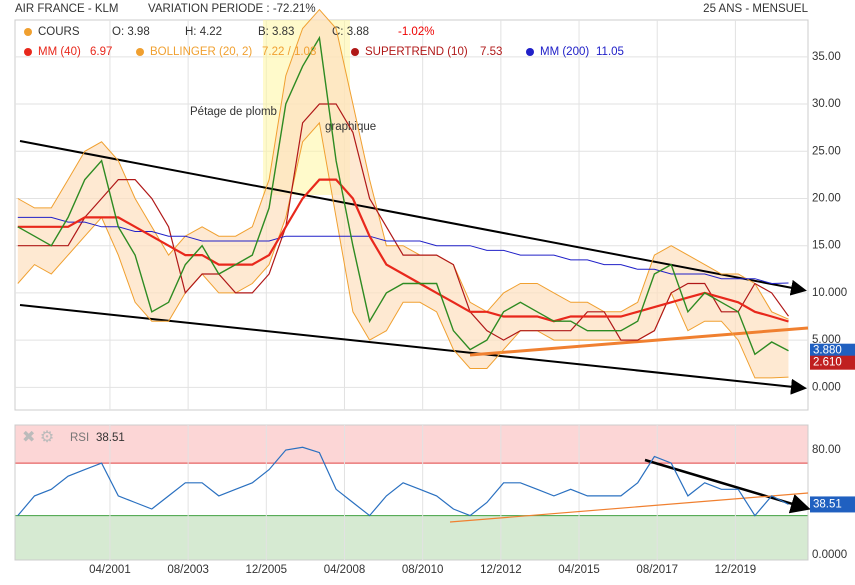  I want to click on rsi-label: RSI, so click(79, 438).